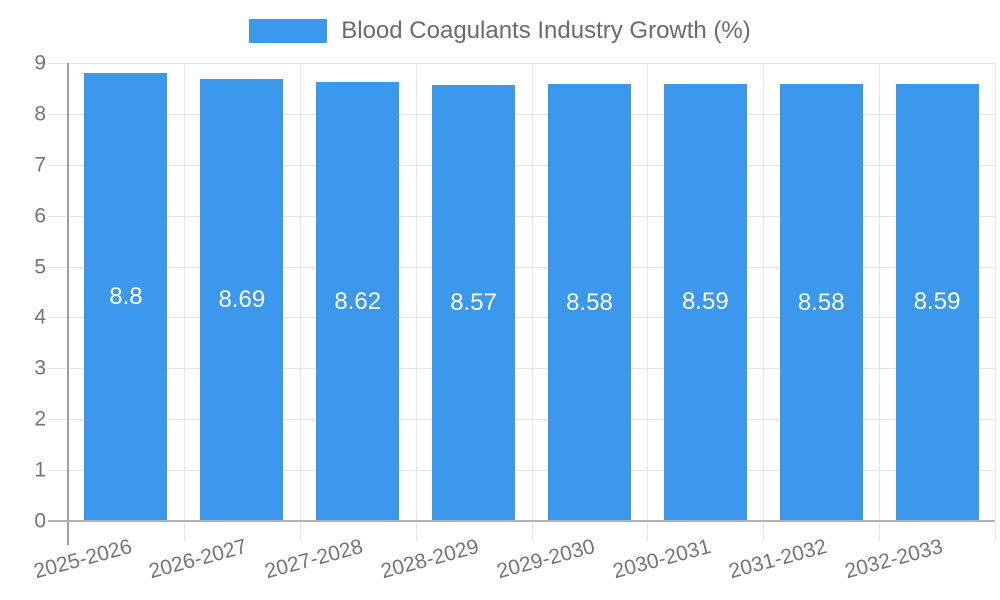 The height and width of the screenshot is (600, 1000). I want to click on y-axis-tick-label: 8, so click(40, 114).